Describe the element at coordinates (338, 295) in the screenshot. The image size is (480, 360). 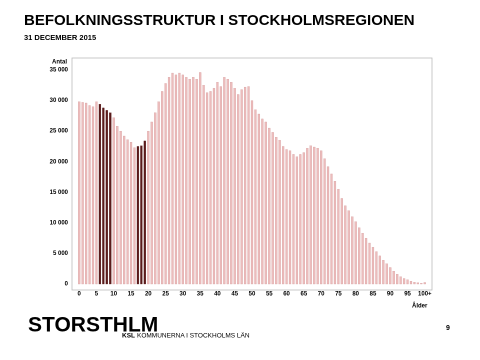
I see `x-tick-label: 75` at that location.